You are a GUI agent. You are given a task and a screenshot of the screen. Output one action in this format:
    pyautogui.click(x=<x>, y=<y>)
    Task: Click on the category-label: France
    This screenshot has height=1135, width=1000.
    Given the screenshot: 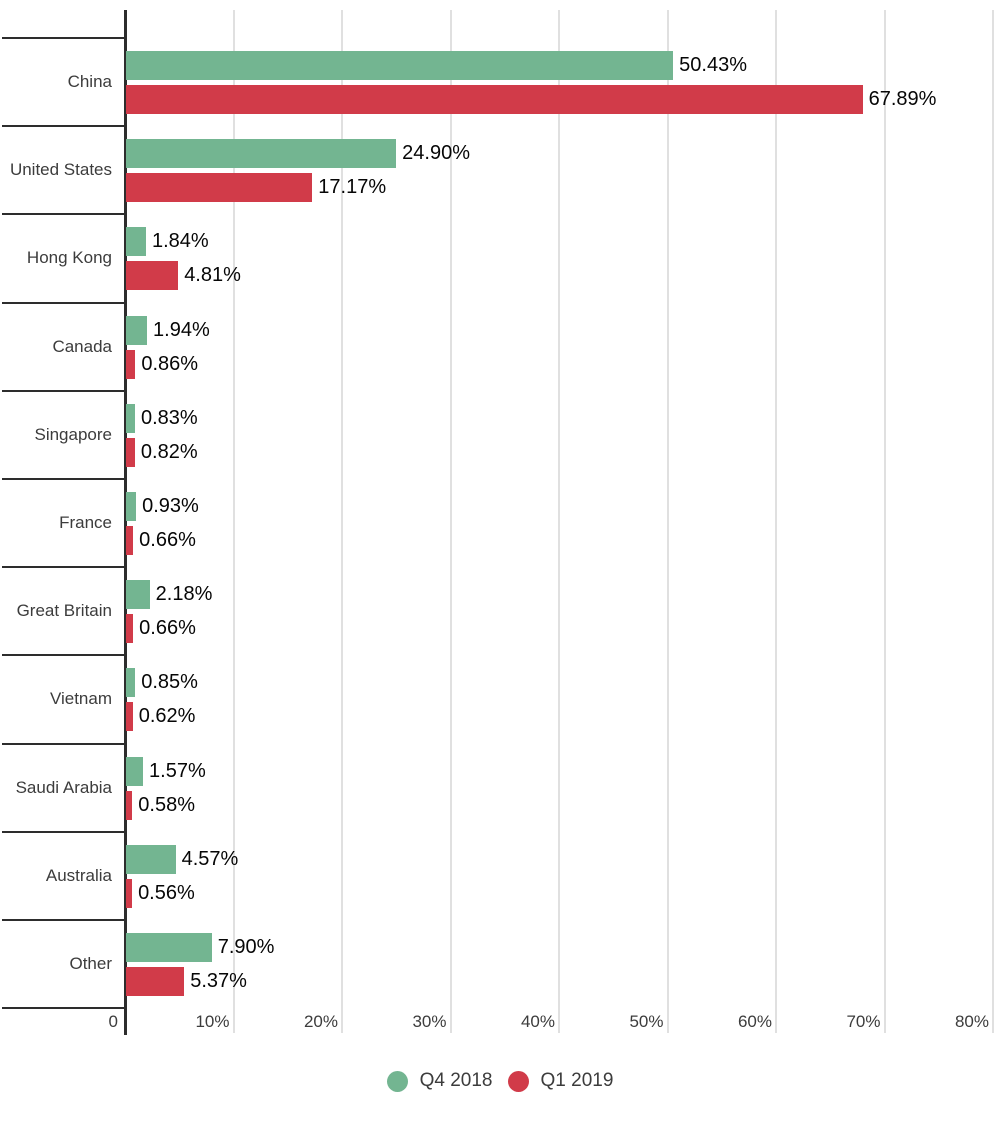 What is the action you would take?
    pyautogui.click(x=85, y=523)
    